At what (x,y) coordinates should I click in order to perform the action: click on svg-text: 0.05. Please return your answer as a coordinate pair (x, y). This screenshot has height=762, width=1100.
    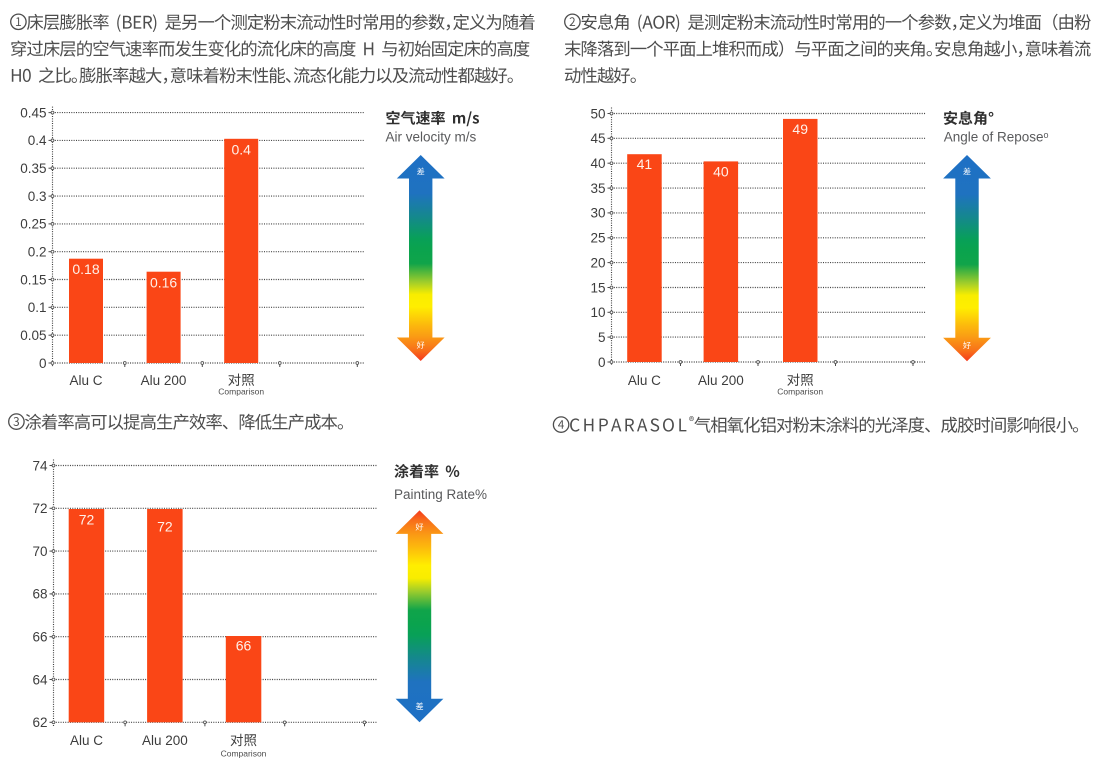
    Looking at the image, I should click on (33, 335).